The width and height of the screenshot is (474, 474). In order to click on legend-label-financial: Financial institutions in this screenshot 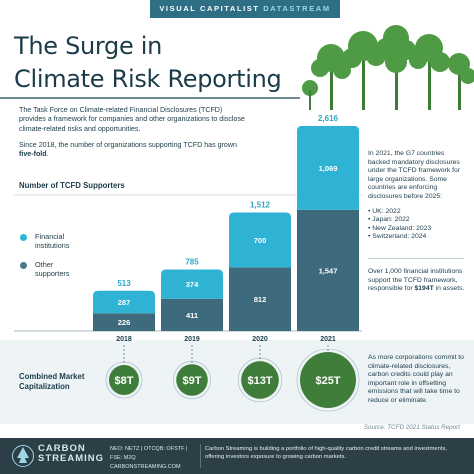, I will do `click(52, 241)`.